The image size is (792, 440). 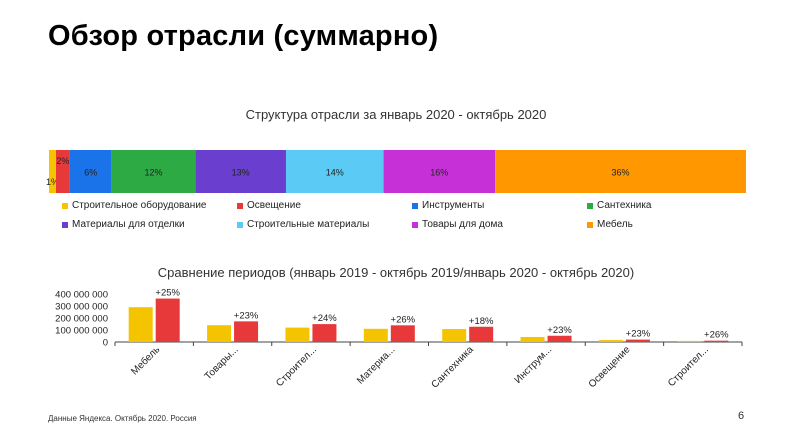 I want to click on legend-label: Освещение, so click(x=274, y=205).